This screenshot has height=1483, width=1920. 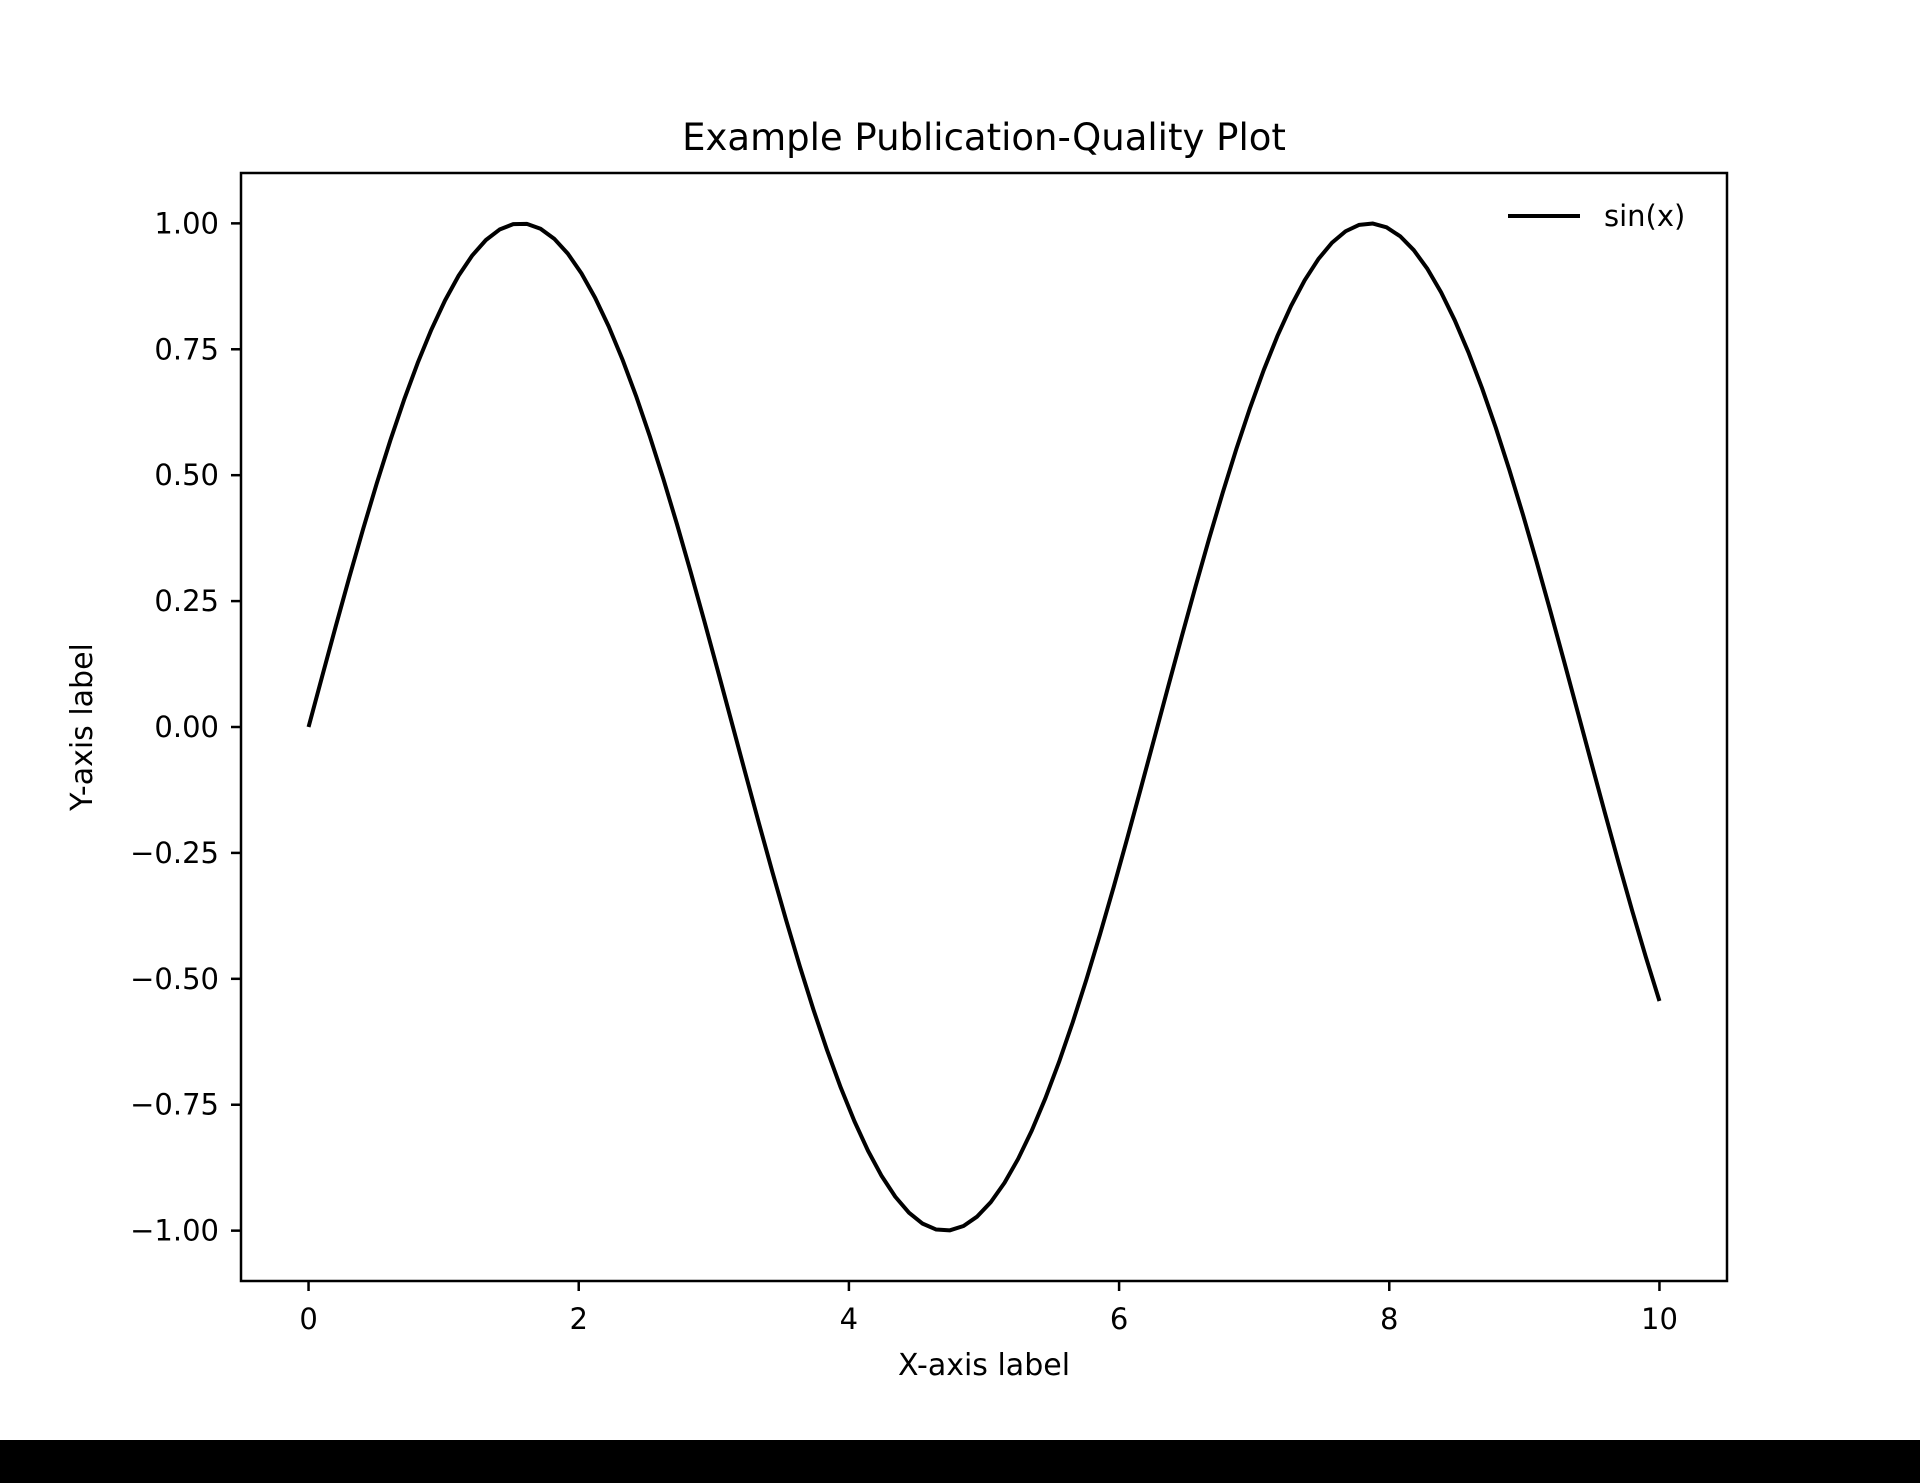 What do you see at coordinates (1596, 216) in the screenshot?
I see `legend: sin(x)` at bounding box center [1596, 216].